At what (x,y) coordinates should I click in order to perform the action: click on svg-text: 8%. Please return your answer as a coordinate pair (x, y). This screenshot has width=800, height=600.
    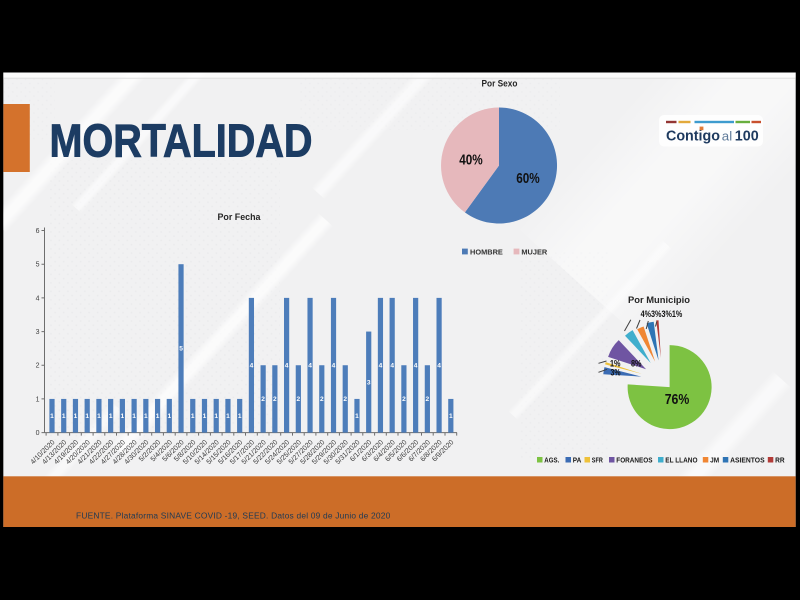
    Looking at the image, I should click on (636, 364).